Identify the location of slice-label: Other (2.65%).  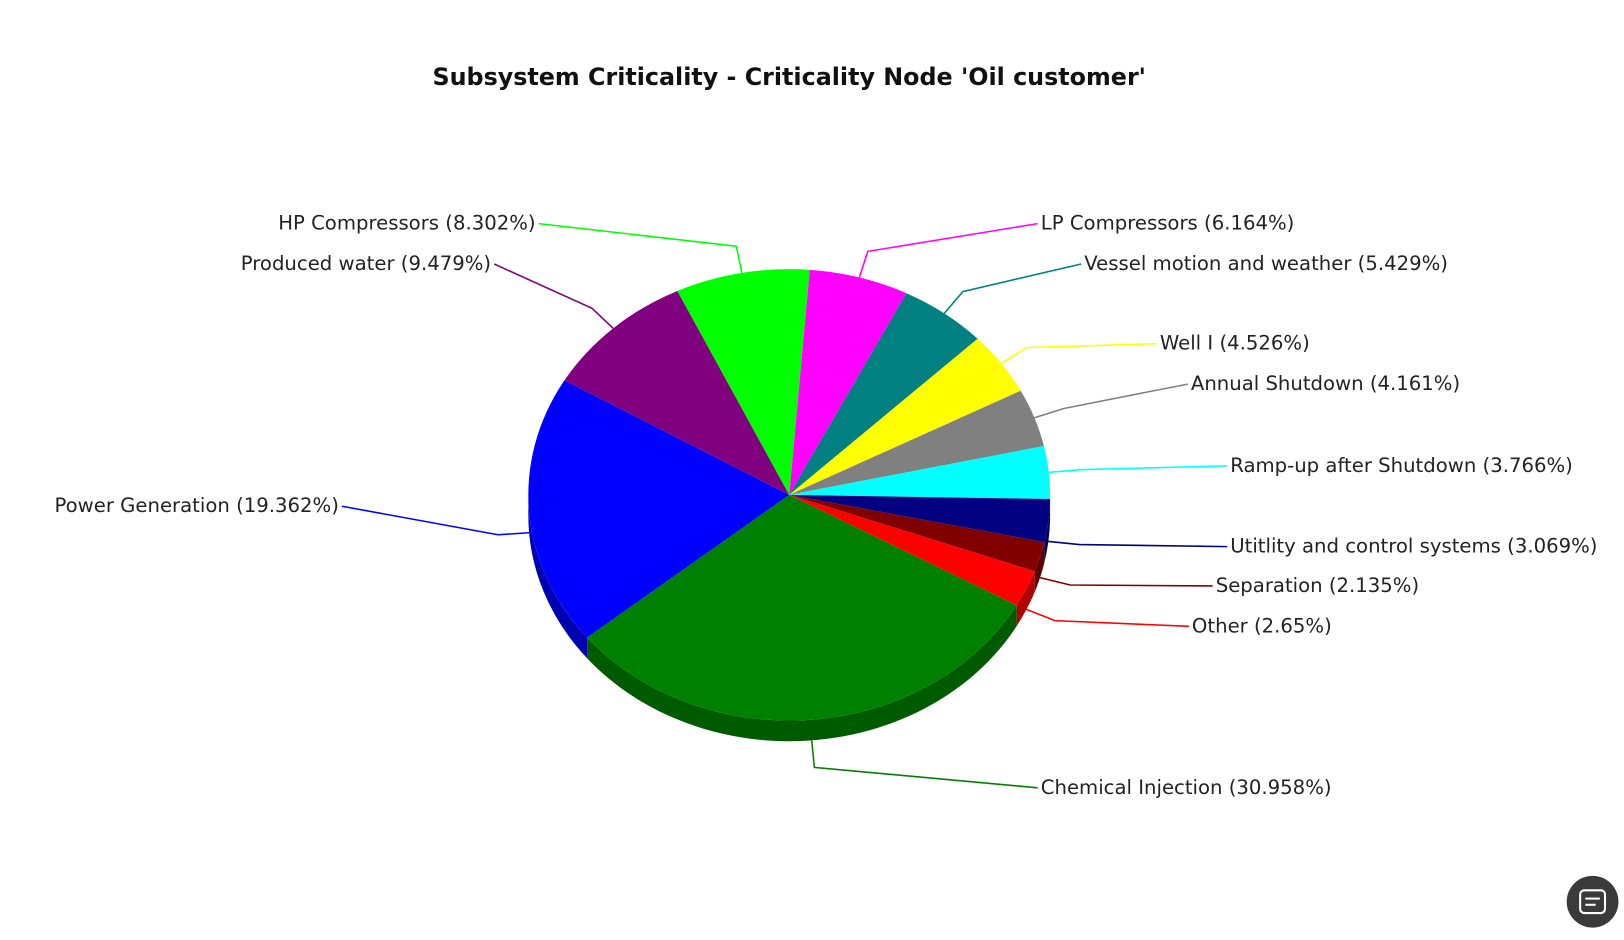
(1262, 625).